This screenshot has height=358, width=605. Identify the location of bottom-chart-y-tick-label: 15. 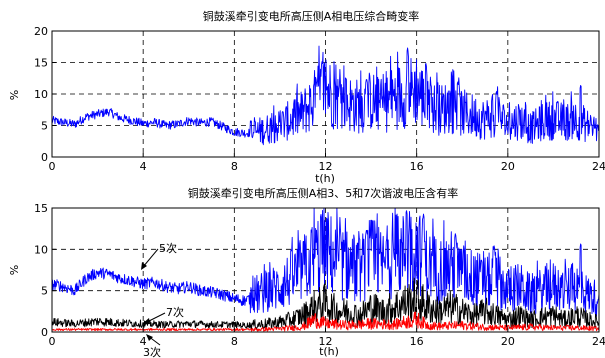
(41, 208).